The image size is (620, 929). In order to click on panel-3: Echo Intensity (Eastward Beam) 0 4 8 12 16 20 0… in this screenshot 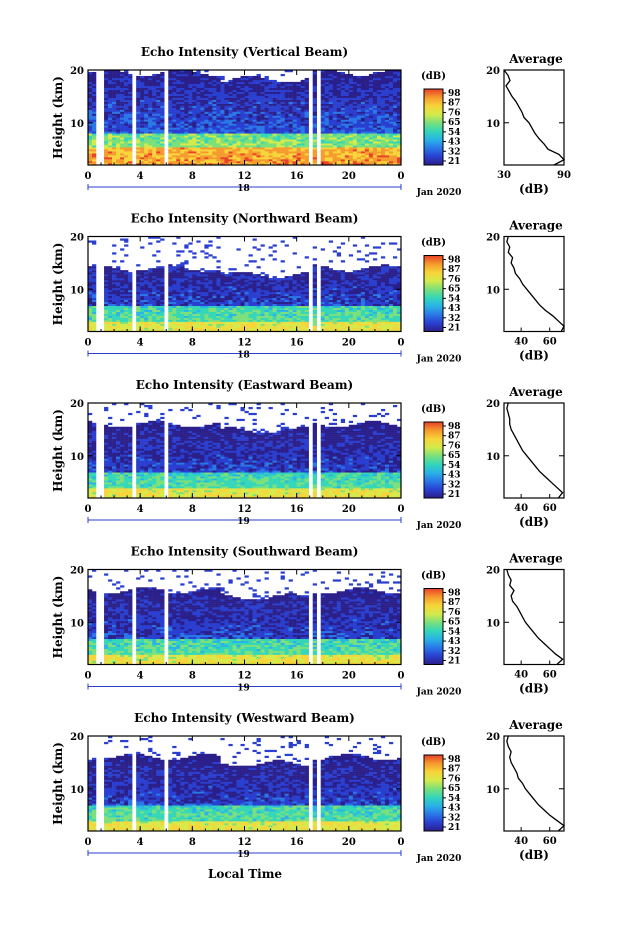, I will do `click(308, 454)`.